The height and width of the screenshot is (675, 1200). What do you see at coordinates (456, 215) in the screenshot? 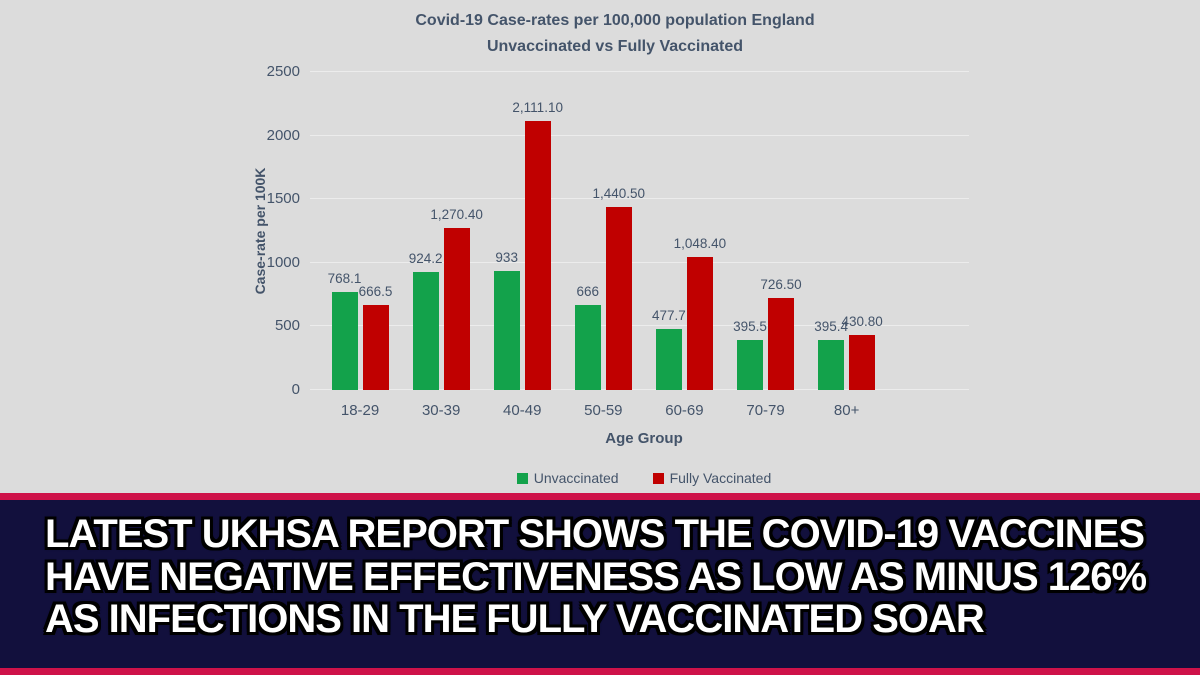
I see `bar-value-label: 1,270.40` at bounding box center [456, 215].